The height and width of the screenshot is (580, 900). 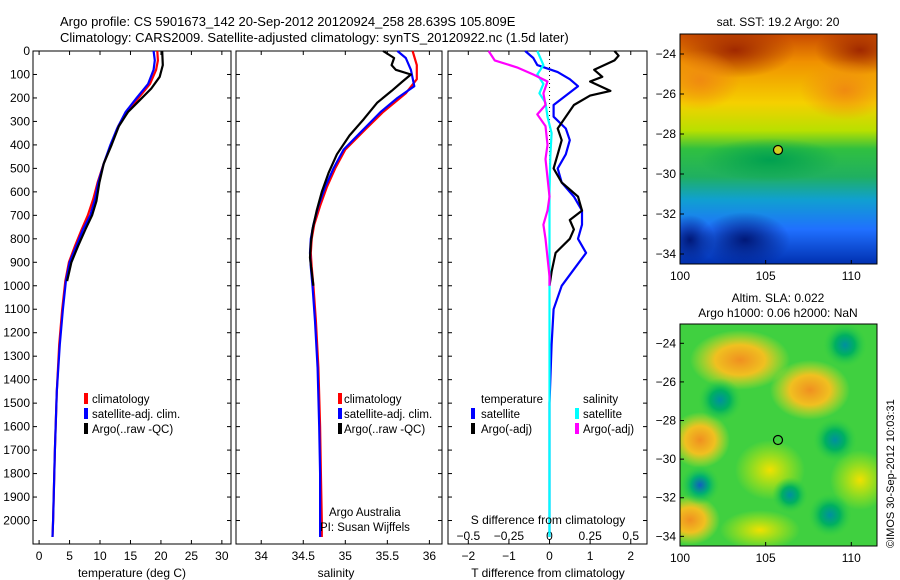 I want to click on legend-label-climatology: climatology, so click(x=373, y=400).